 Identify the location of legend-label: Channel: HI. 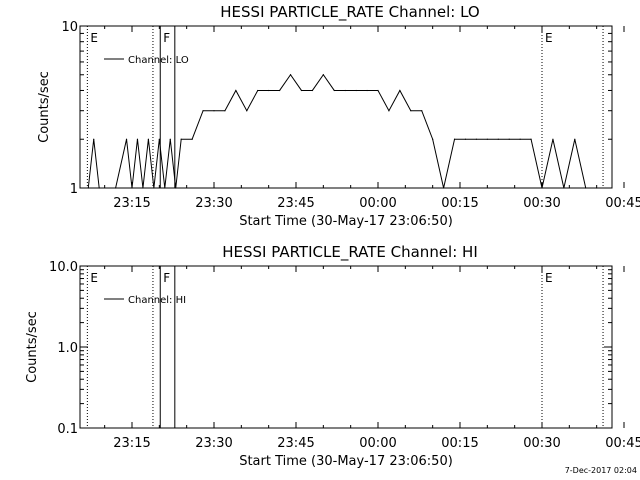
(157, 300).